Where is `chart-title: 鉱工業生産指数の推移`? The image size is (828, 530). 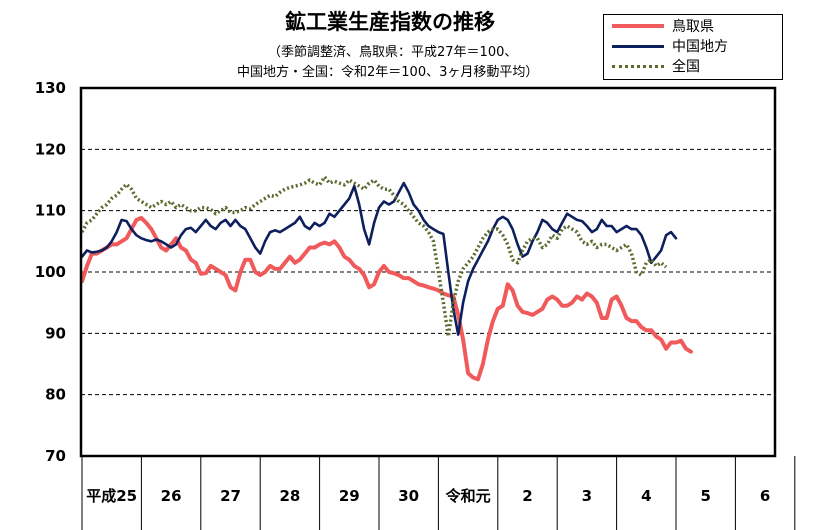 chart-title: 鉱工業生産指数の推移 is located at coordinates (390, 22).